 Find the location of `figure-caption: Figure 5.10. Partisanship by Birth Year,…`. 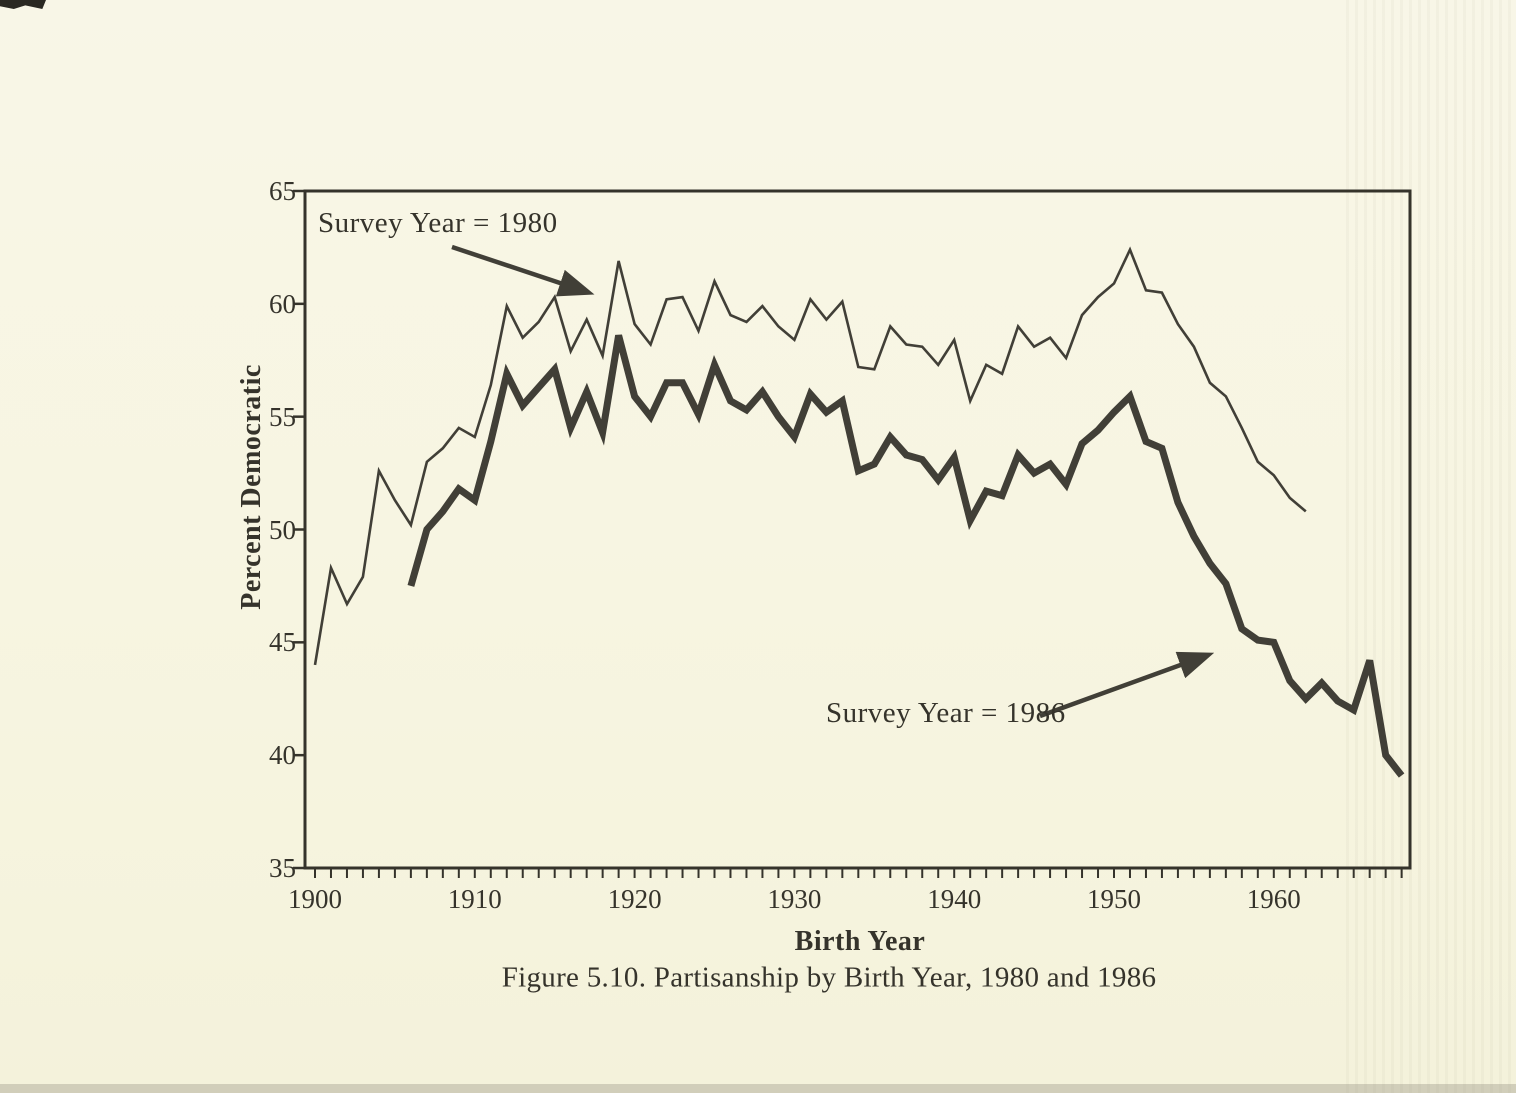

figure-caption: Figure 5.10. Partisanship by Birth Year,… is located at coordinates (829, 977).